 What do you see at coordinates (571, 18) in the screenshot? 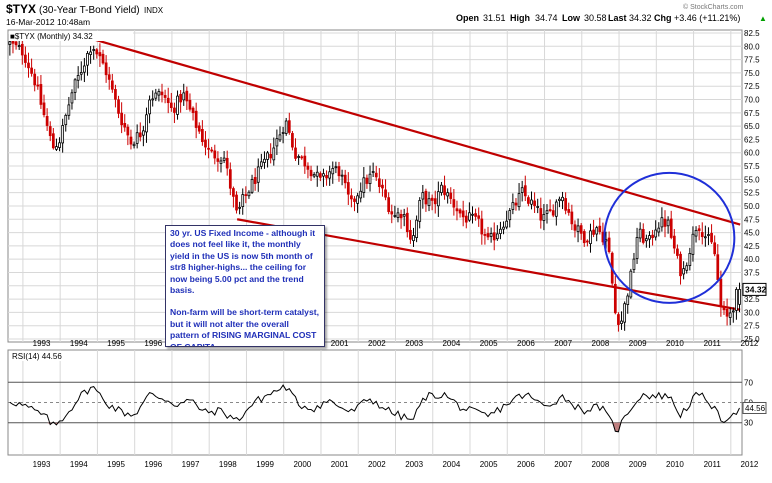
I see `header-low-label: Low` at bounding box center [571, 18].